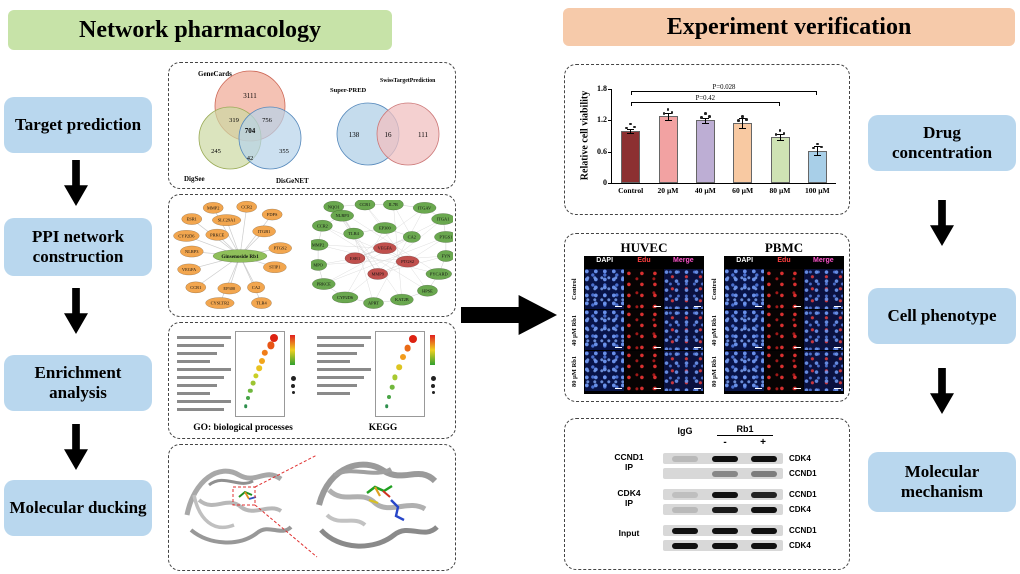 The width and height of the screenshot is (1020, 574). What do you see at coordinates (324, 284) in the screenshot?
I see `svg-text: PRKCE` at bounding box center [324, 284].